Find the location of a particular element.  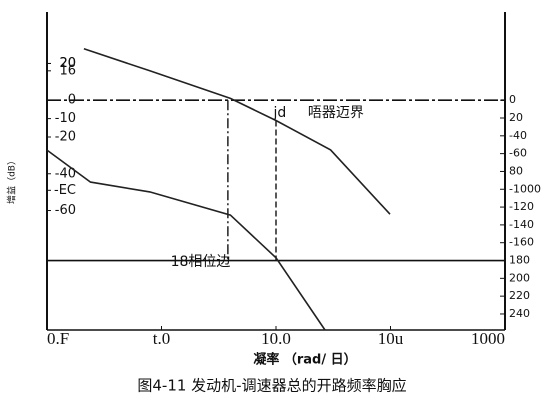

x-tick-label: 0.F is located at coordinates (58, 338).